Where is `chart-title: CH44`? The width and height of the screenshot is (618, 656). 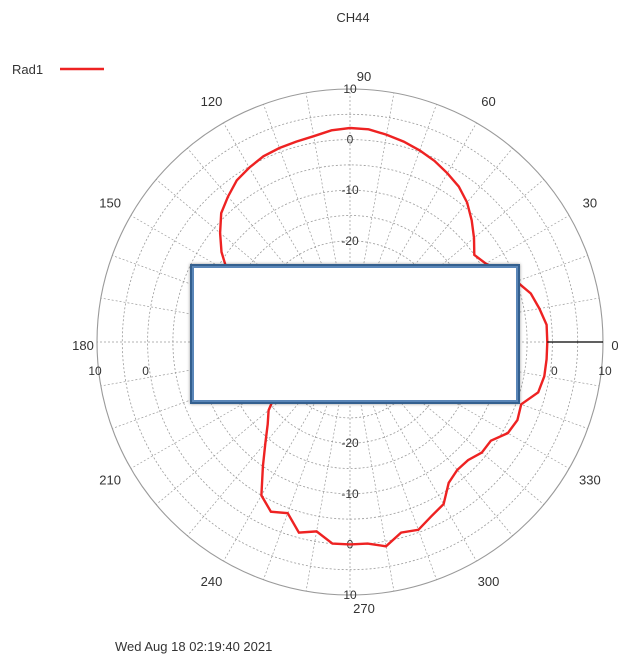 chart-title: CH44 is located at coordinates (352, 17).